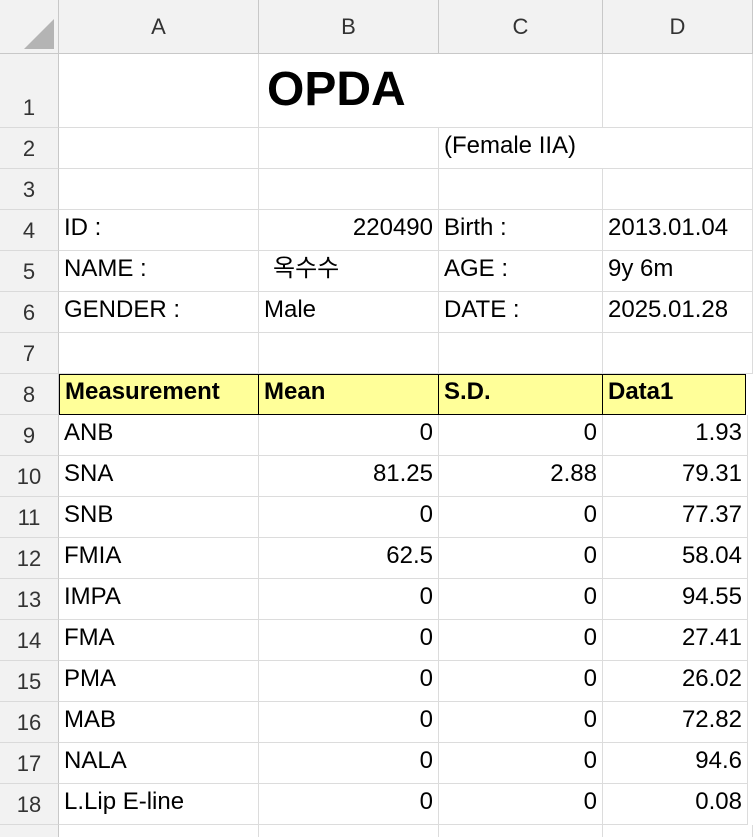 This screenshot has width=753, height=837. What do you see at coordinates (678, 91) in the screenshot?
I see `cell-d1` at bounding box center [678, 91].